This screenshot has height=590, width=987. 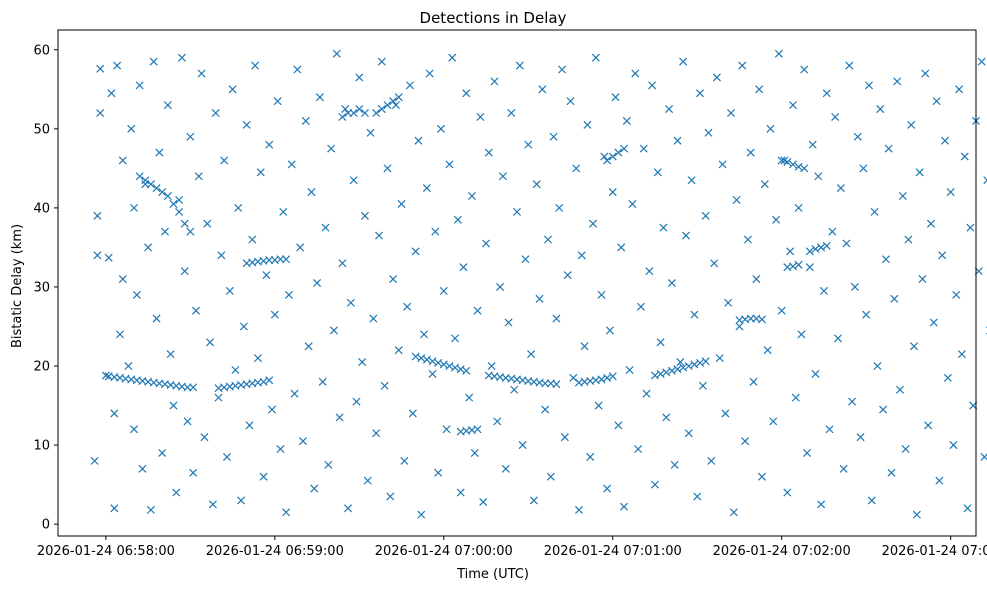 What do you see at coordinates (782, 551) in the screenshot?
I see `x-tick-label: 2026-01-24 07:02:00` at bounding box center [782, 551].